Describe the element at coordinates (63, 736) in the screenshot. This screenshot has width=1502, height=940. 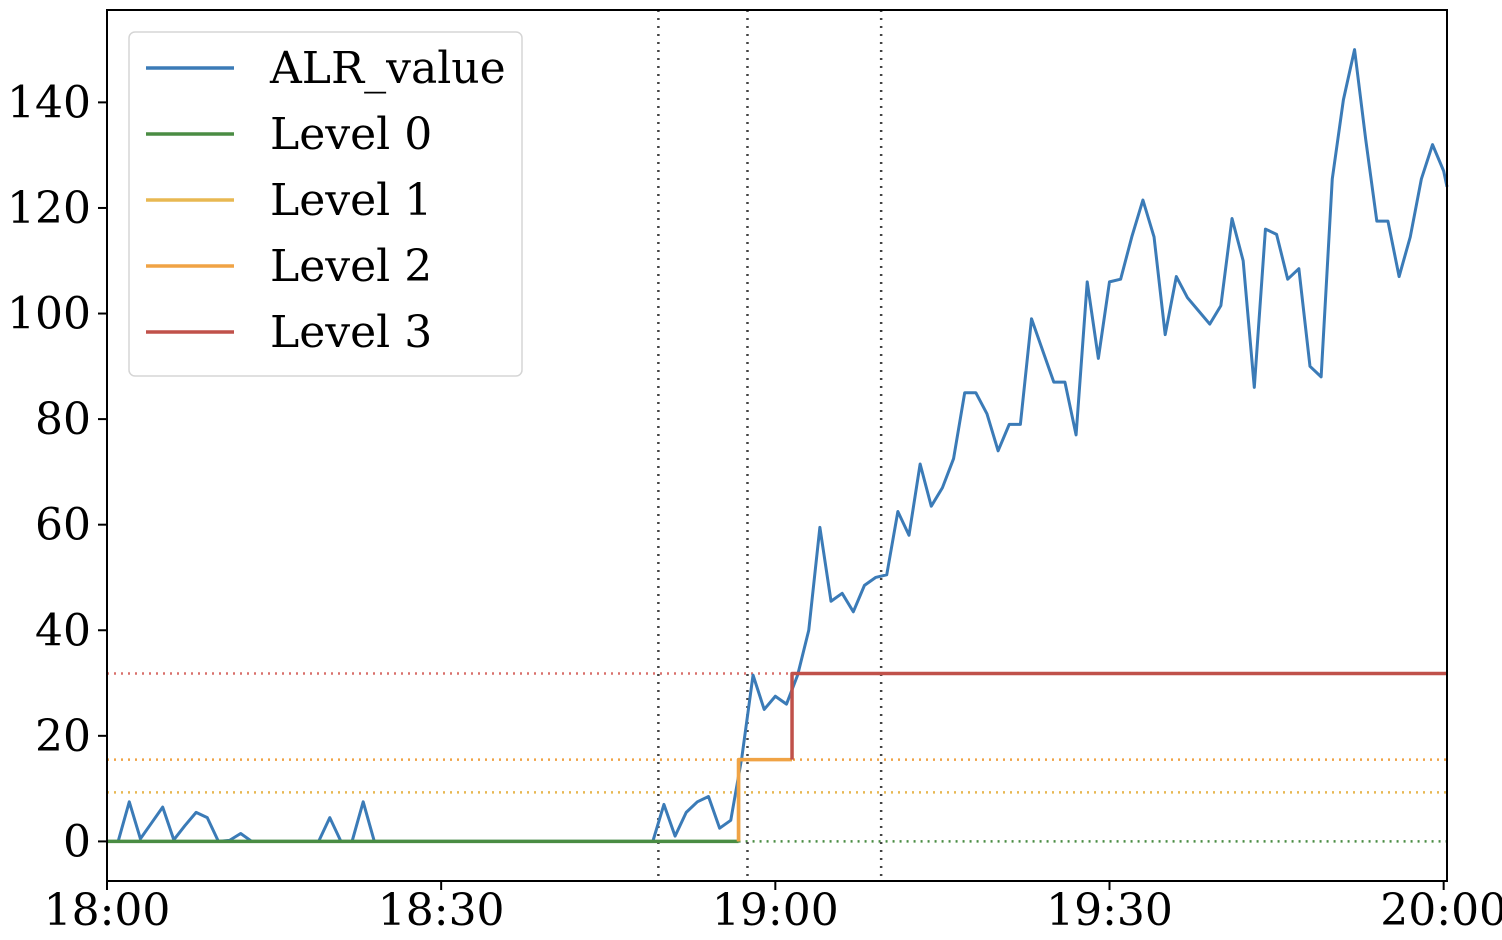
I see `y-tick-label: 20` at that location.